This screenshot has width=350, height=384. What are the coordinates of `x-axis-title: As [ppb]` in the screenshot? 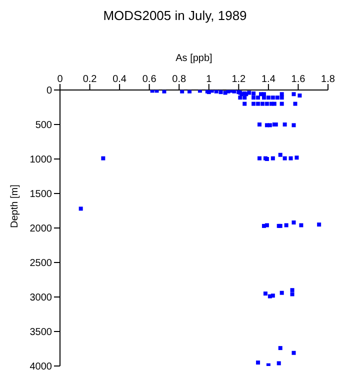 It's located at (194, 58).